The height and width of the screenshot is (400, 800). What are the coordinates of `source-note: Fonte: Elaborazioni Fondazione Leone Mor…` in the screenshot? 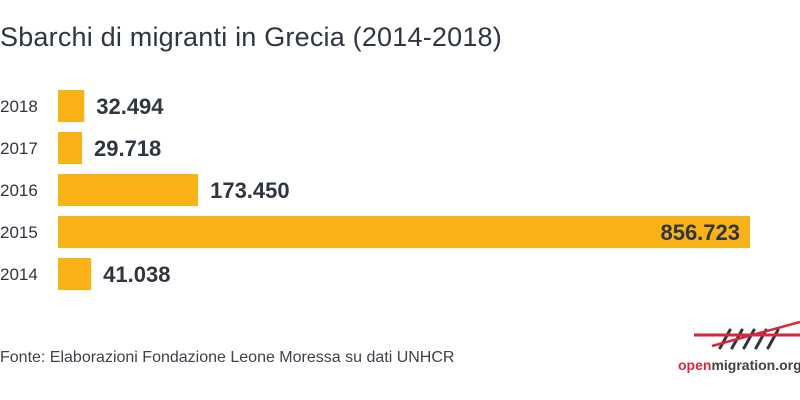 It's located at (227, 357).